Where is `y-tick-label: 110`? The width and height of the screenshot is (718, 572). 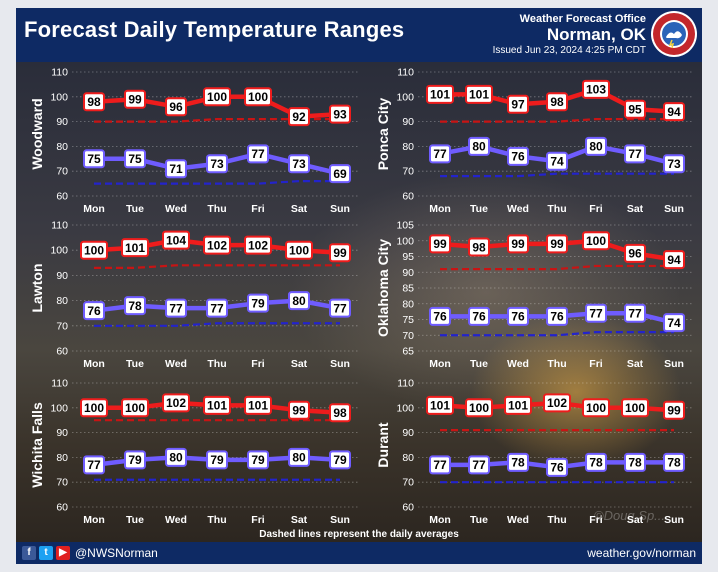 y-tick-label: 110 is located at coordinates (405, 384).